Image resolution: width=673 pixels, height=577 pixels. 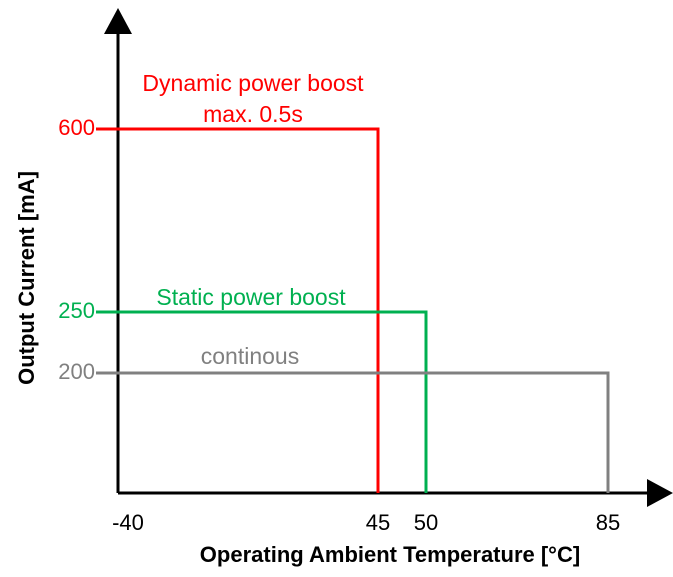 What do you see at coordinates (390, 554) in the screenshot?
I see `x-axis-label: Operating Ambient Temperature [°C]` at bounding box center [390, 554].